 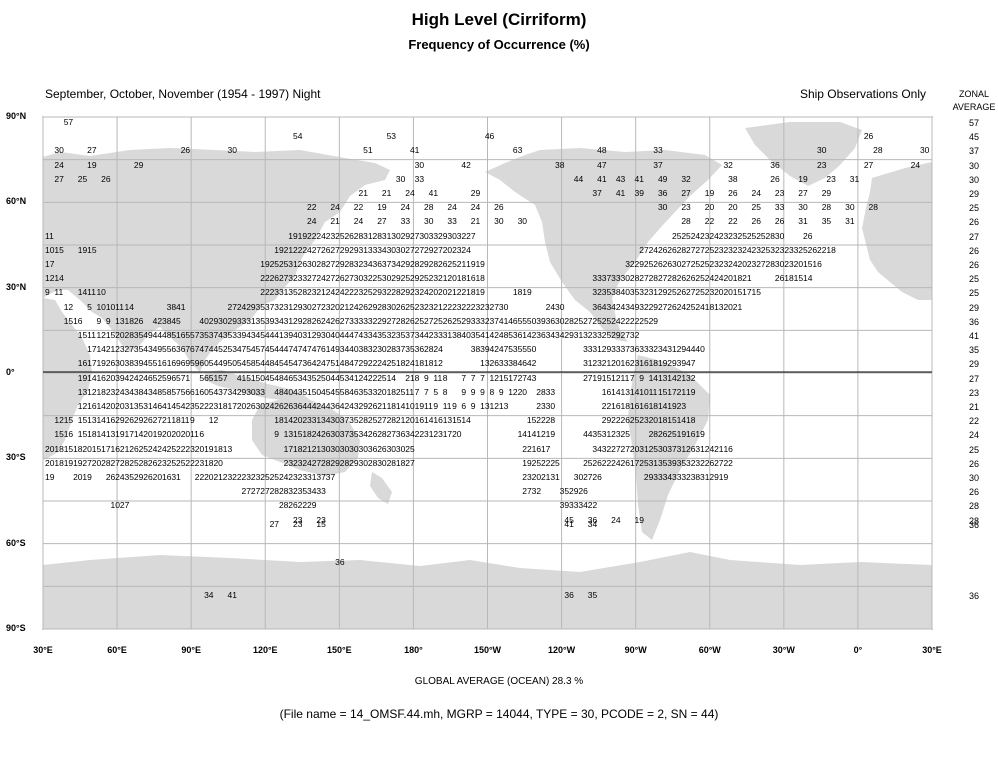 I want to click on grid-cell-value: 47, so click(x=307, y=349).